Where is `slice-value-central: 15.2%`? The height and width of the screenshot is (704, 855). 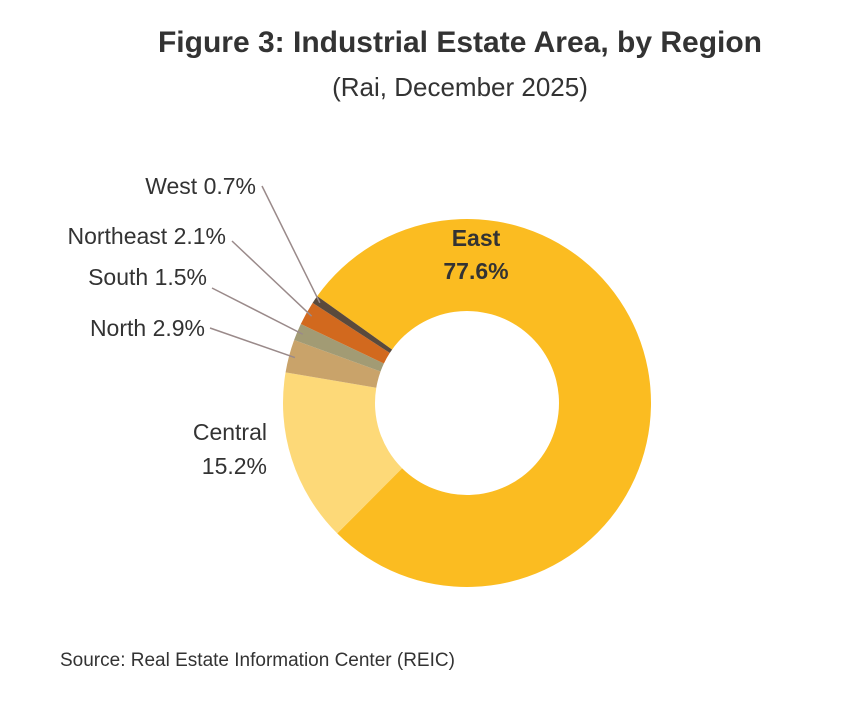 slice-value-central: 15.2% is located at coordinates (234, 466).